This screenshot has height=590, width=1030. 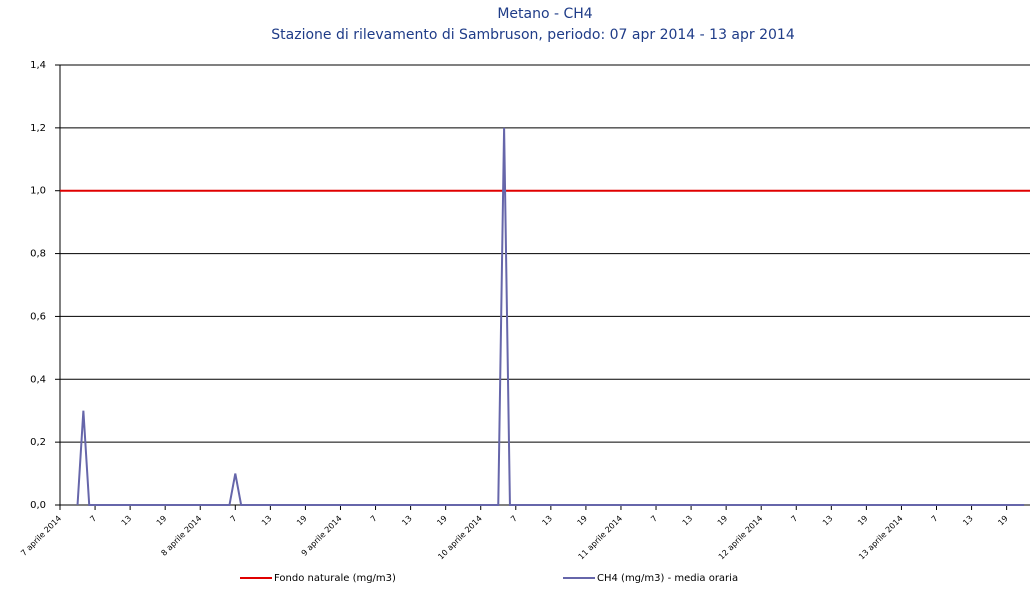 What do you see at coordinates (38, 379) in the screenshot?
I see `y-tick-label: 0,4` at bounding box center [38, 379].